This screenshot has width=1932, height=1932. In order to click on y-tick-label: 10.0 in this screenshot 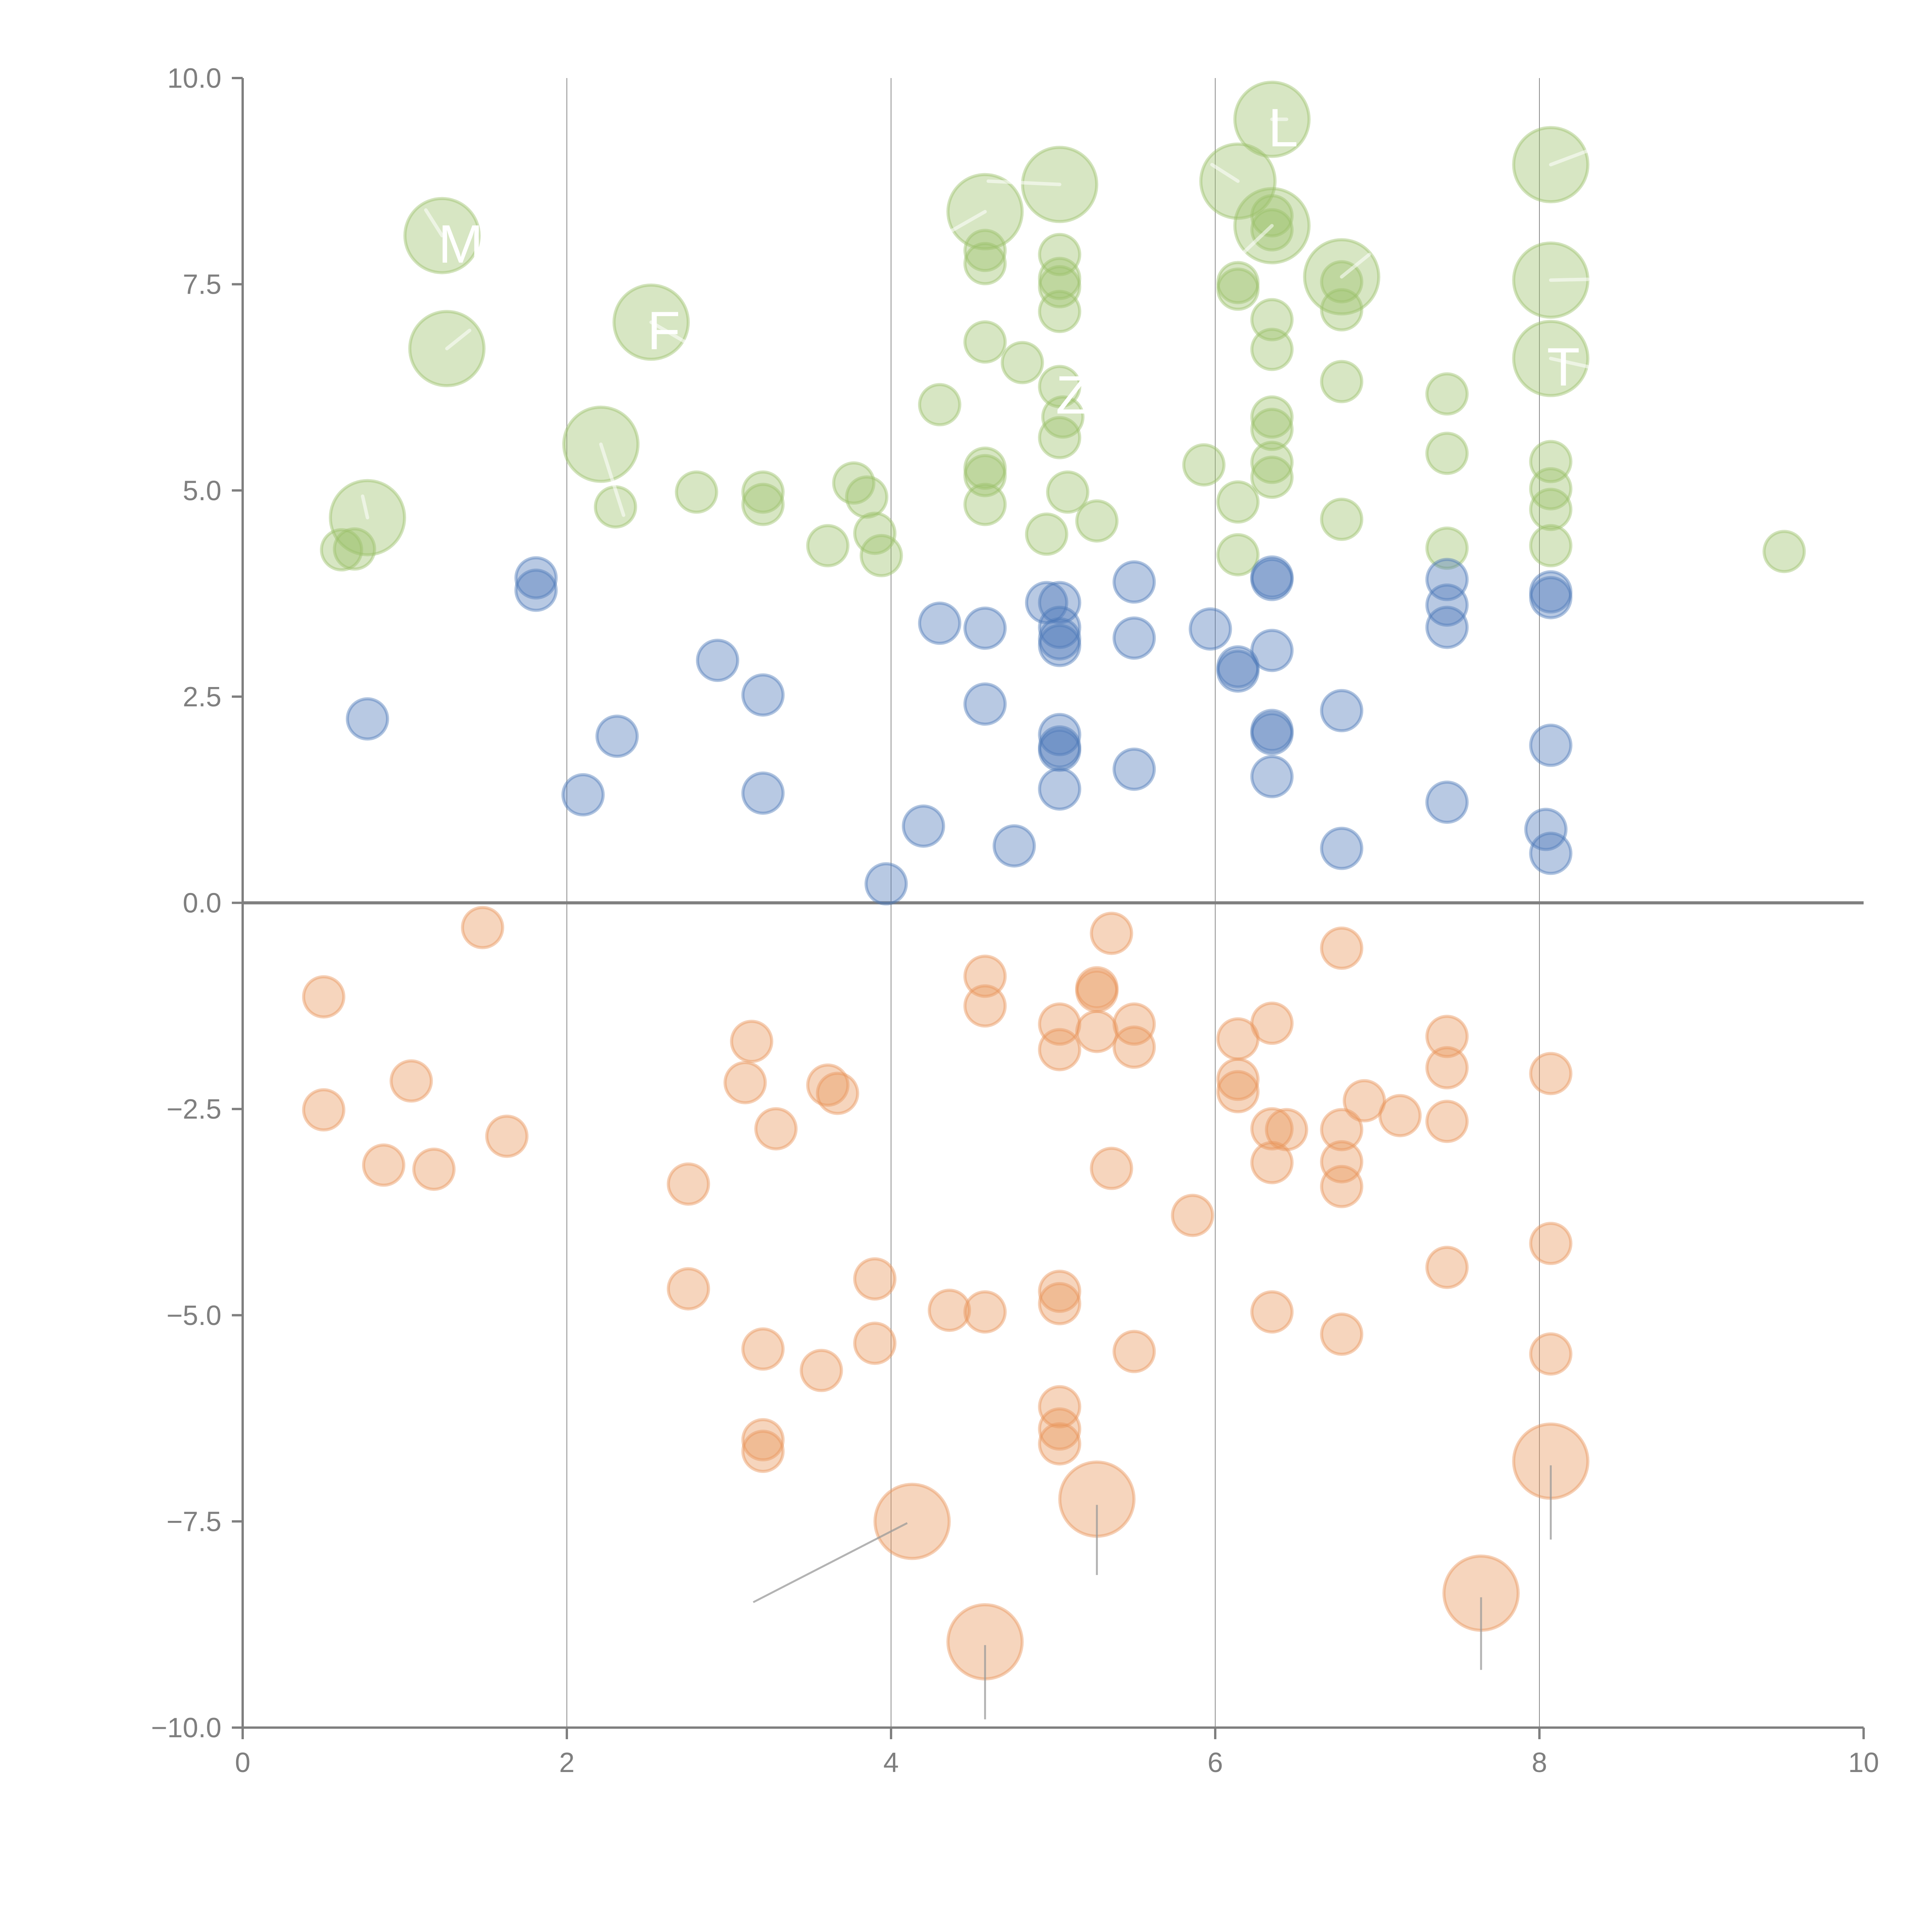, I will do `click(194, 78)`.